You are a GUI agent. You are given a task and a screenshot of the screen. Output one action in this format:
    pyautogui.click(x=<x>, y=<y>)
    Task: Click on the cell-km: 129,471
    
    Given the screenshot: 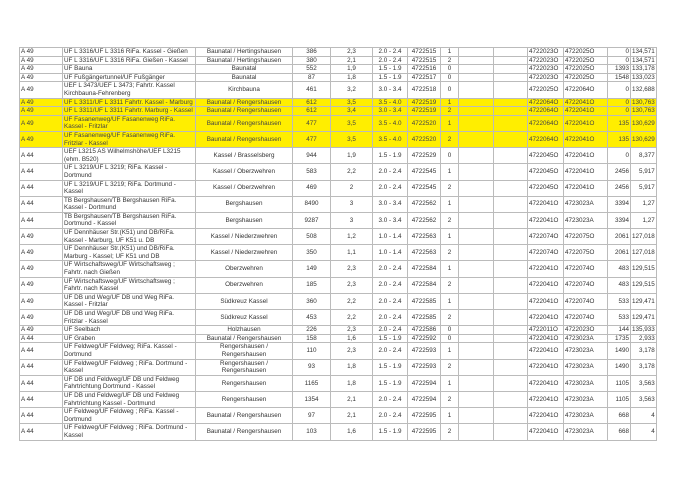 What is the action you would take?
    pyautogui.click(x=643, y=317)
    